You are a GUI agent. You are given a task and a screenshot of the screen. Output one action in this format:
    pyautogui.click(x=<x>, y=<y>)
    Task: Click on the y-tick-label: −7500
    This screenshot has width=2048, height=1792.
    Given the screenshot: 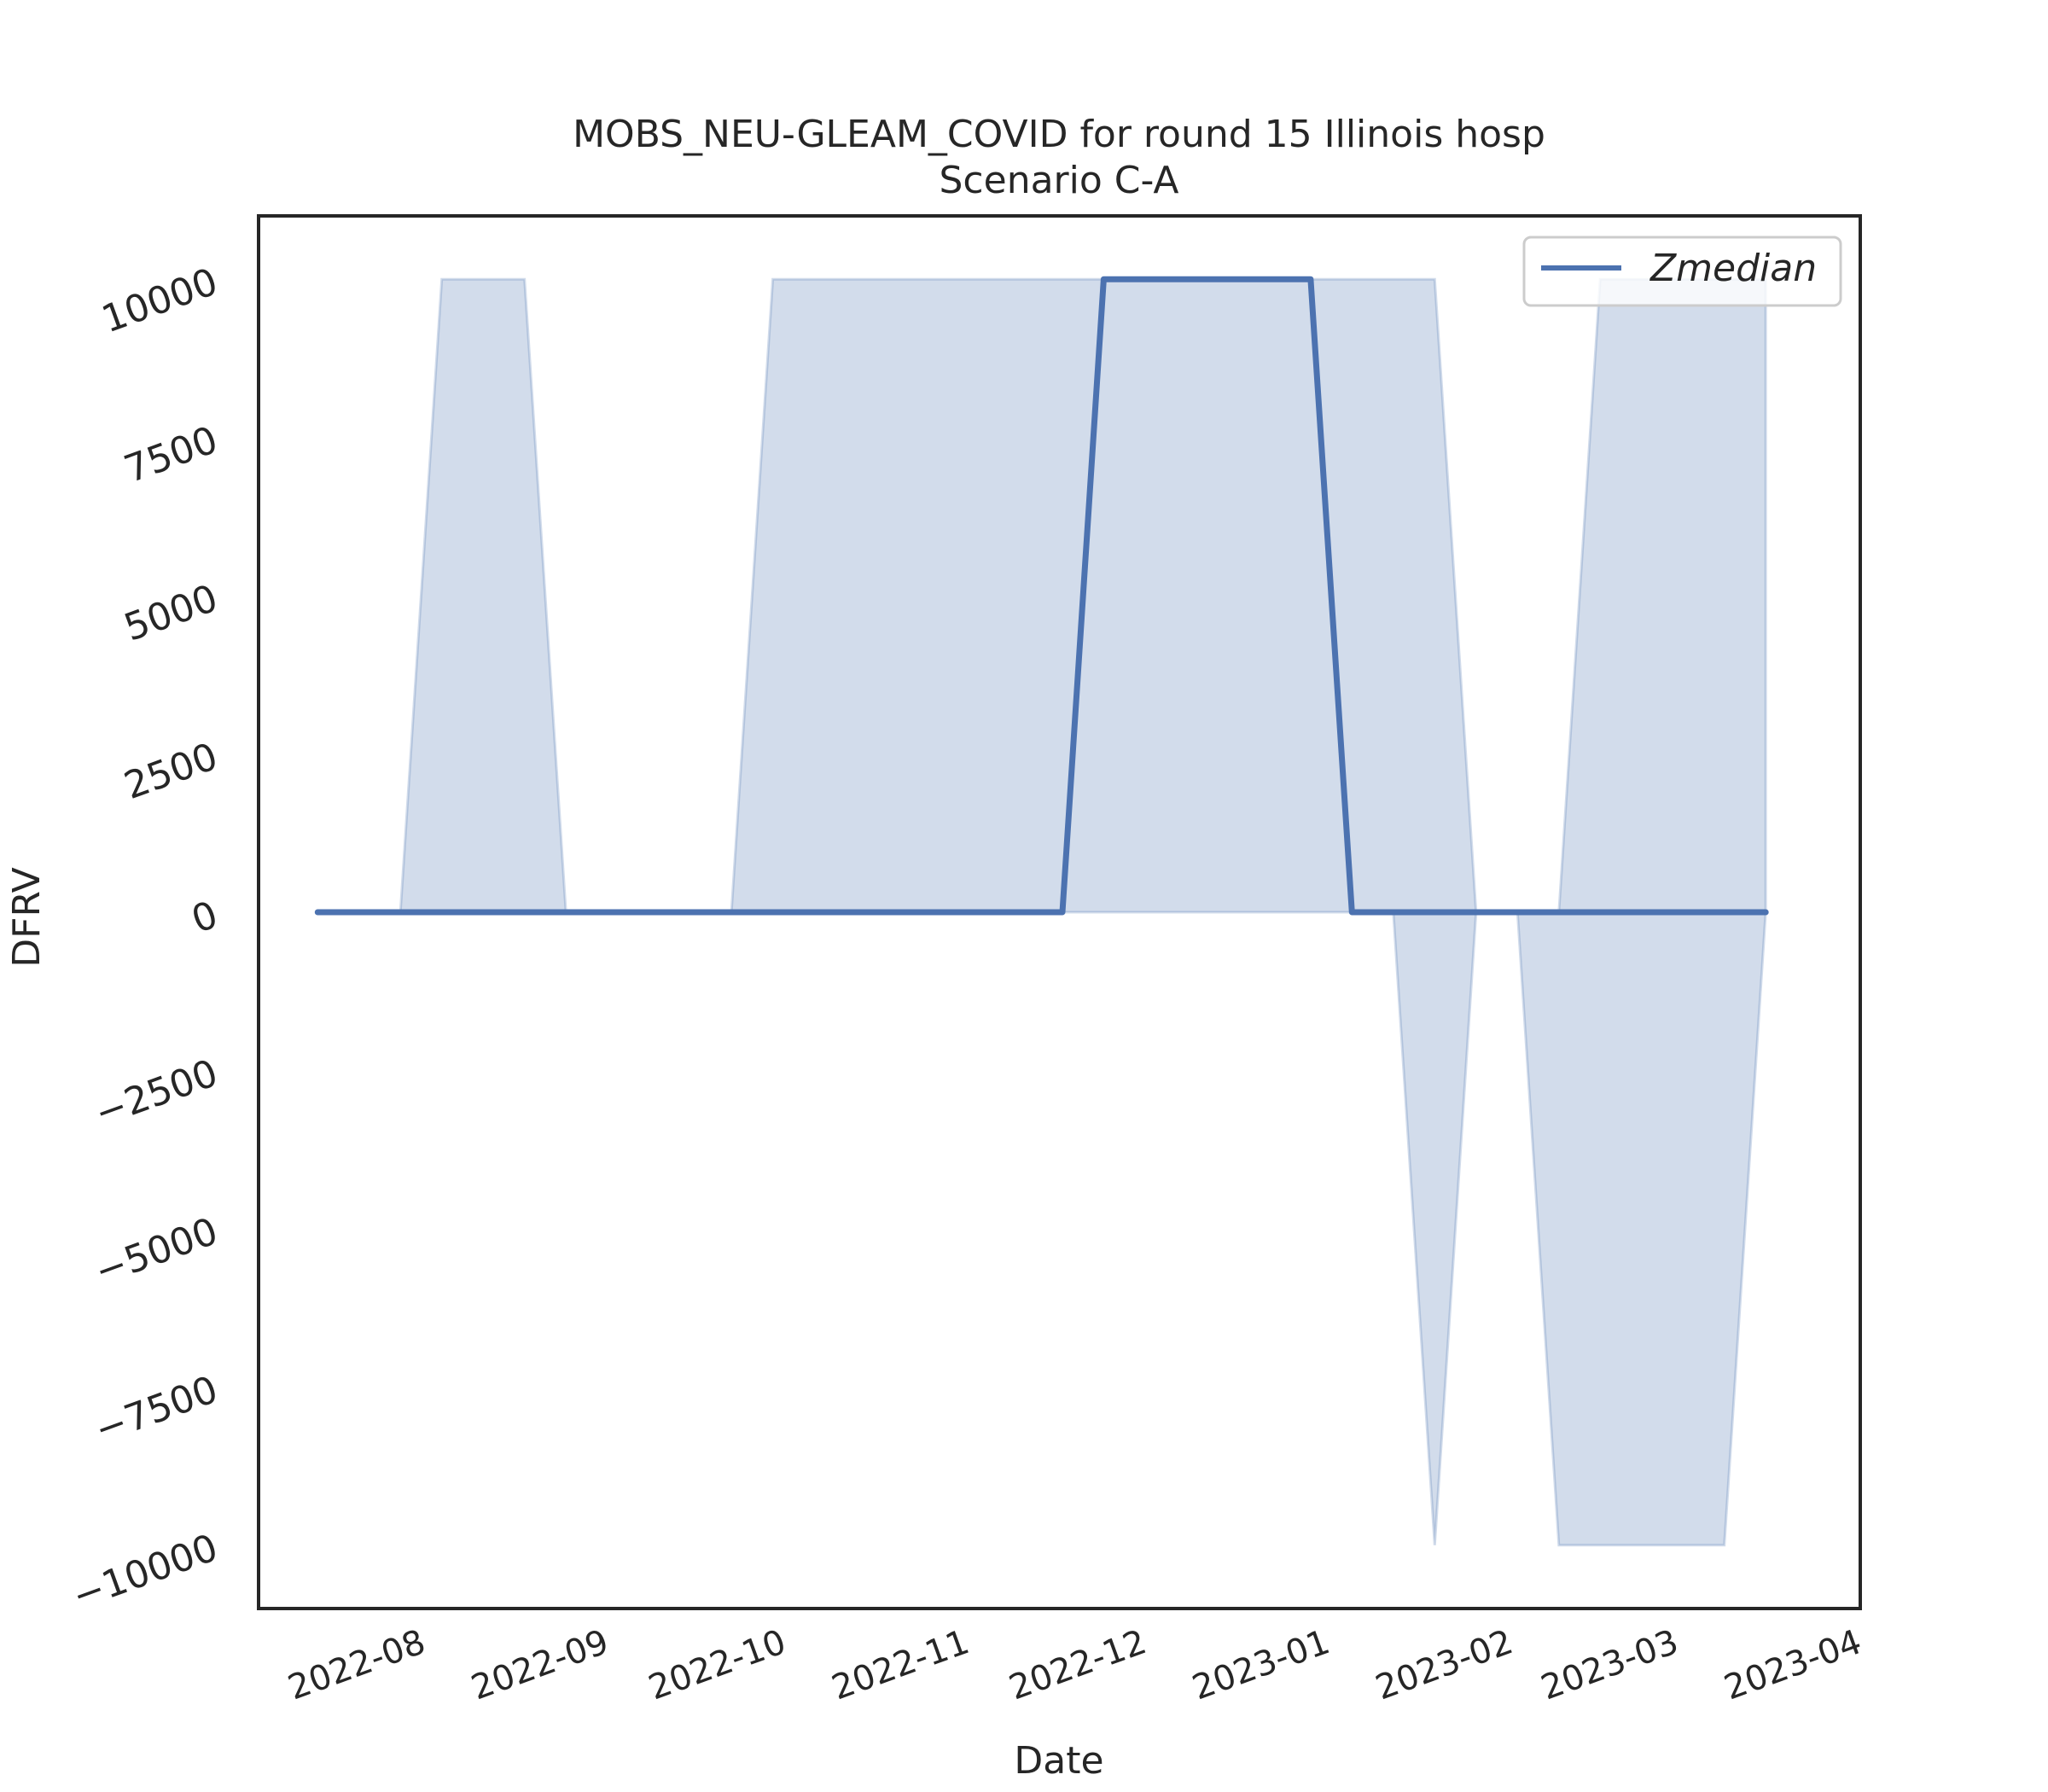 What is the action you would take?
    pyautogui.click(x=156, y=1410)
    